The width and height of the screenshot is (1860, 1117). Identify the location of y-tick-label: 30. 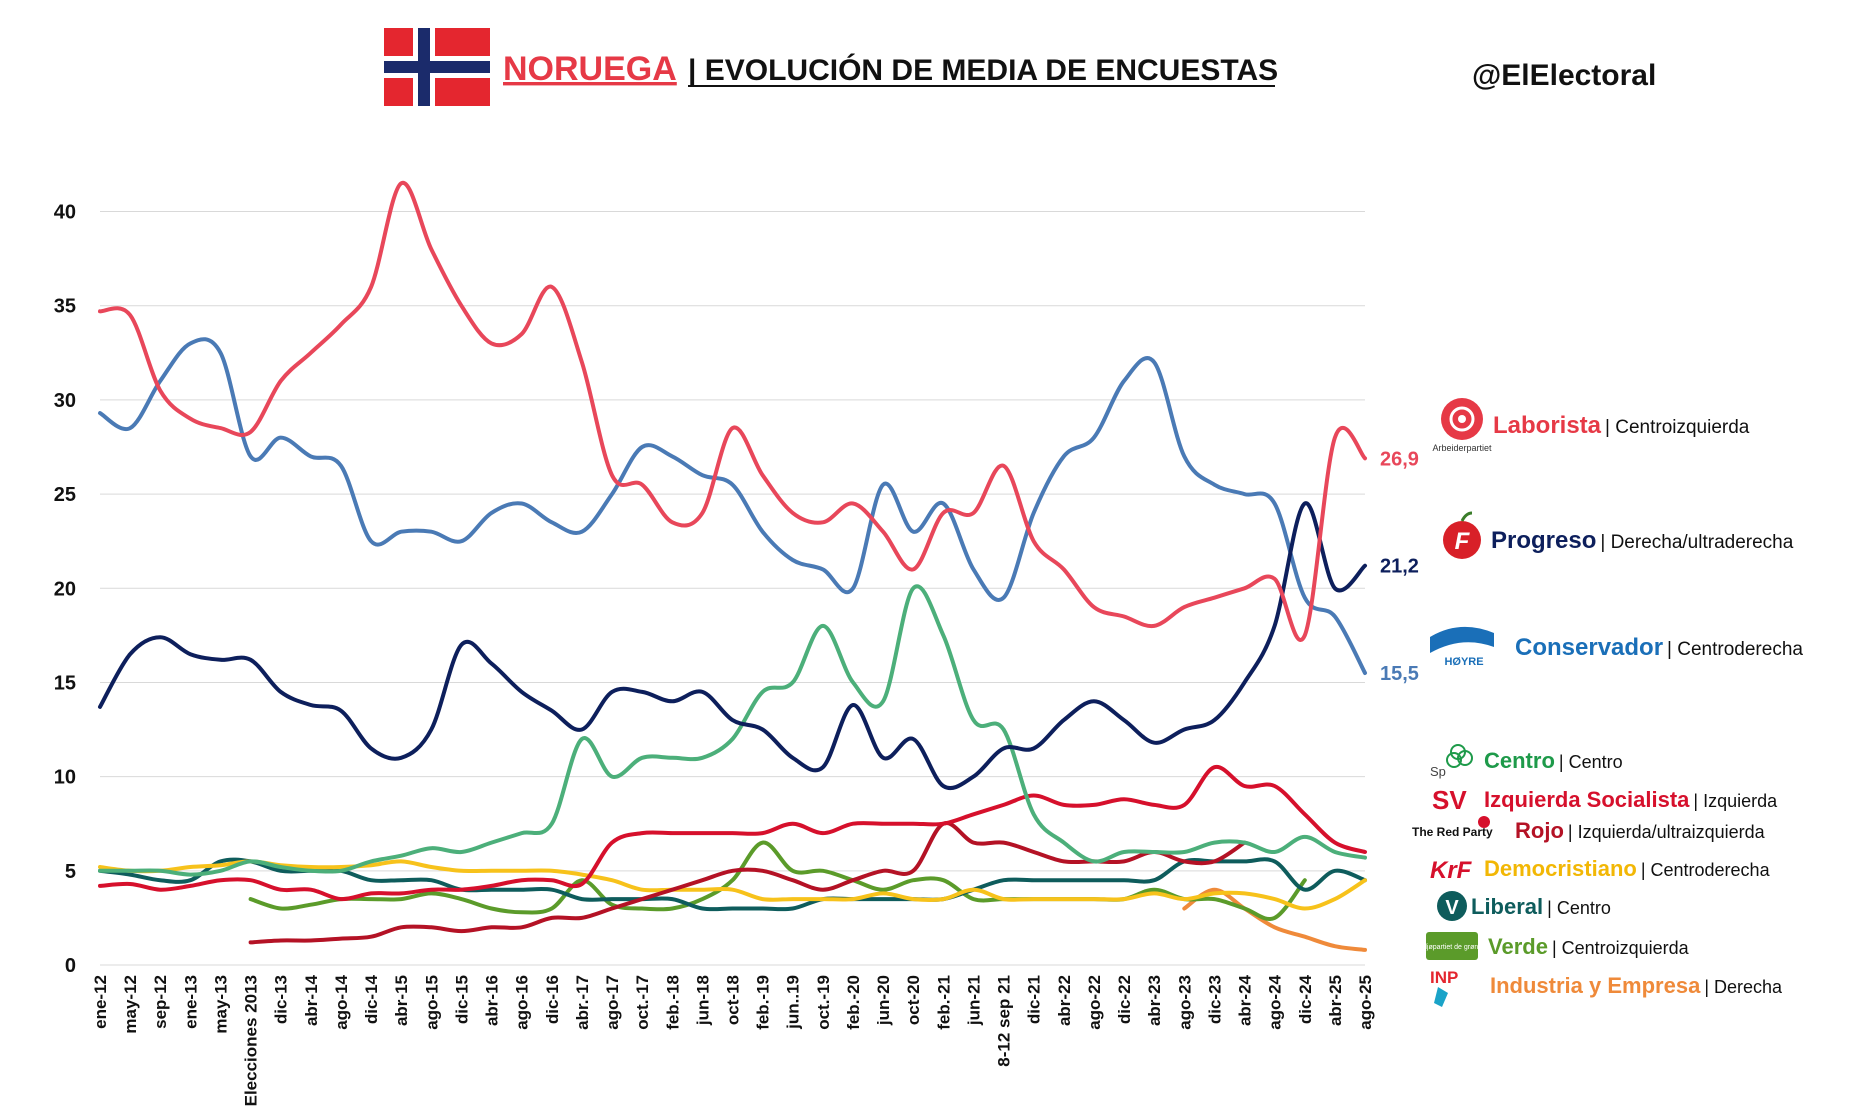
(65, 401).